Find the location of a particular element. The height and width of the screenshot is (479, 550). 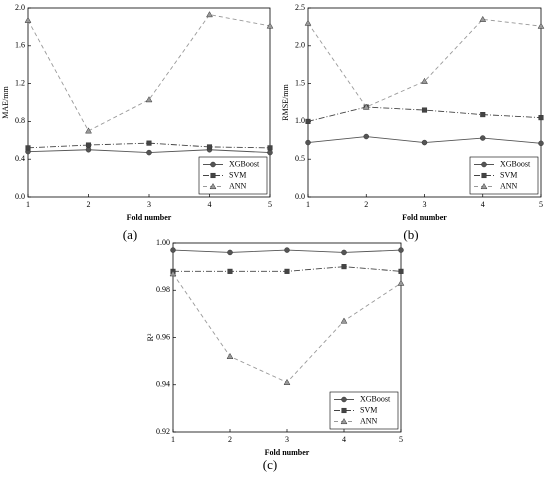

y-axis-label: R² is located at coordinates (150, 337).